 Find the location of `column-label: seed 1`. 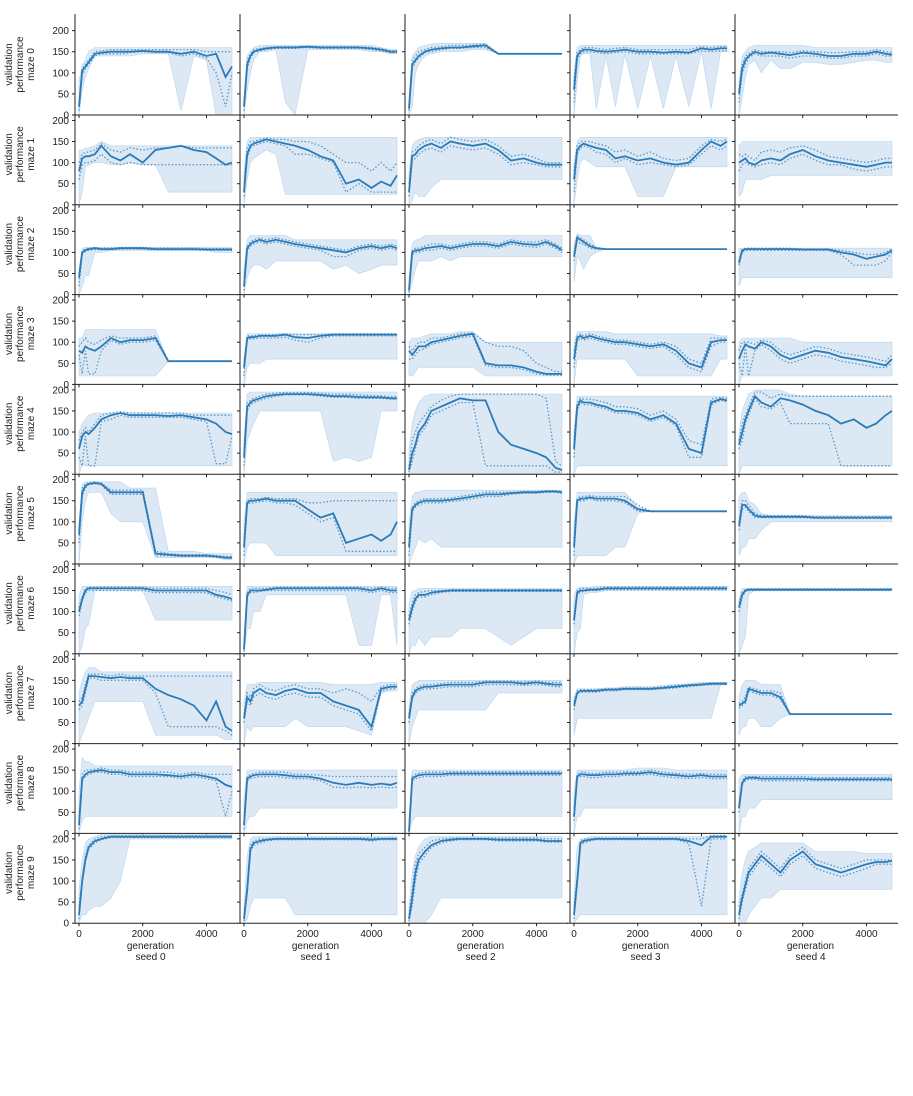

column-label: seed 1 is located at coordinates (315, 957).